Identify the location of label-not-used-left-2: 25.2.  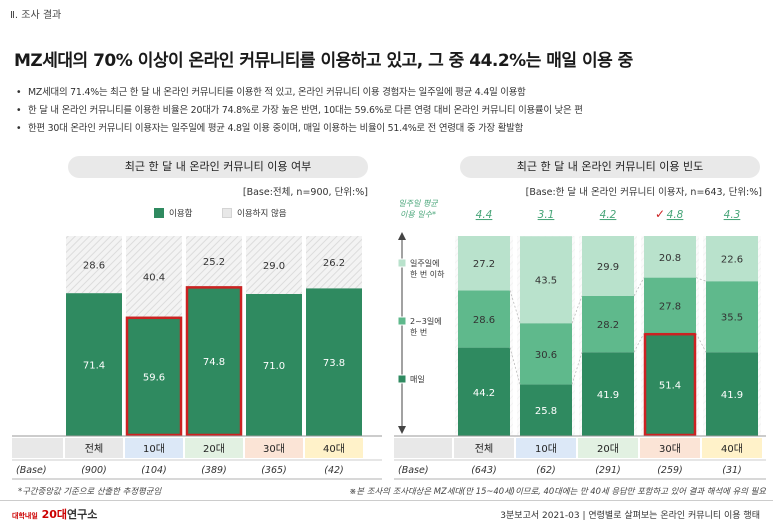
(214, 262).